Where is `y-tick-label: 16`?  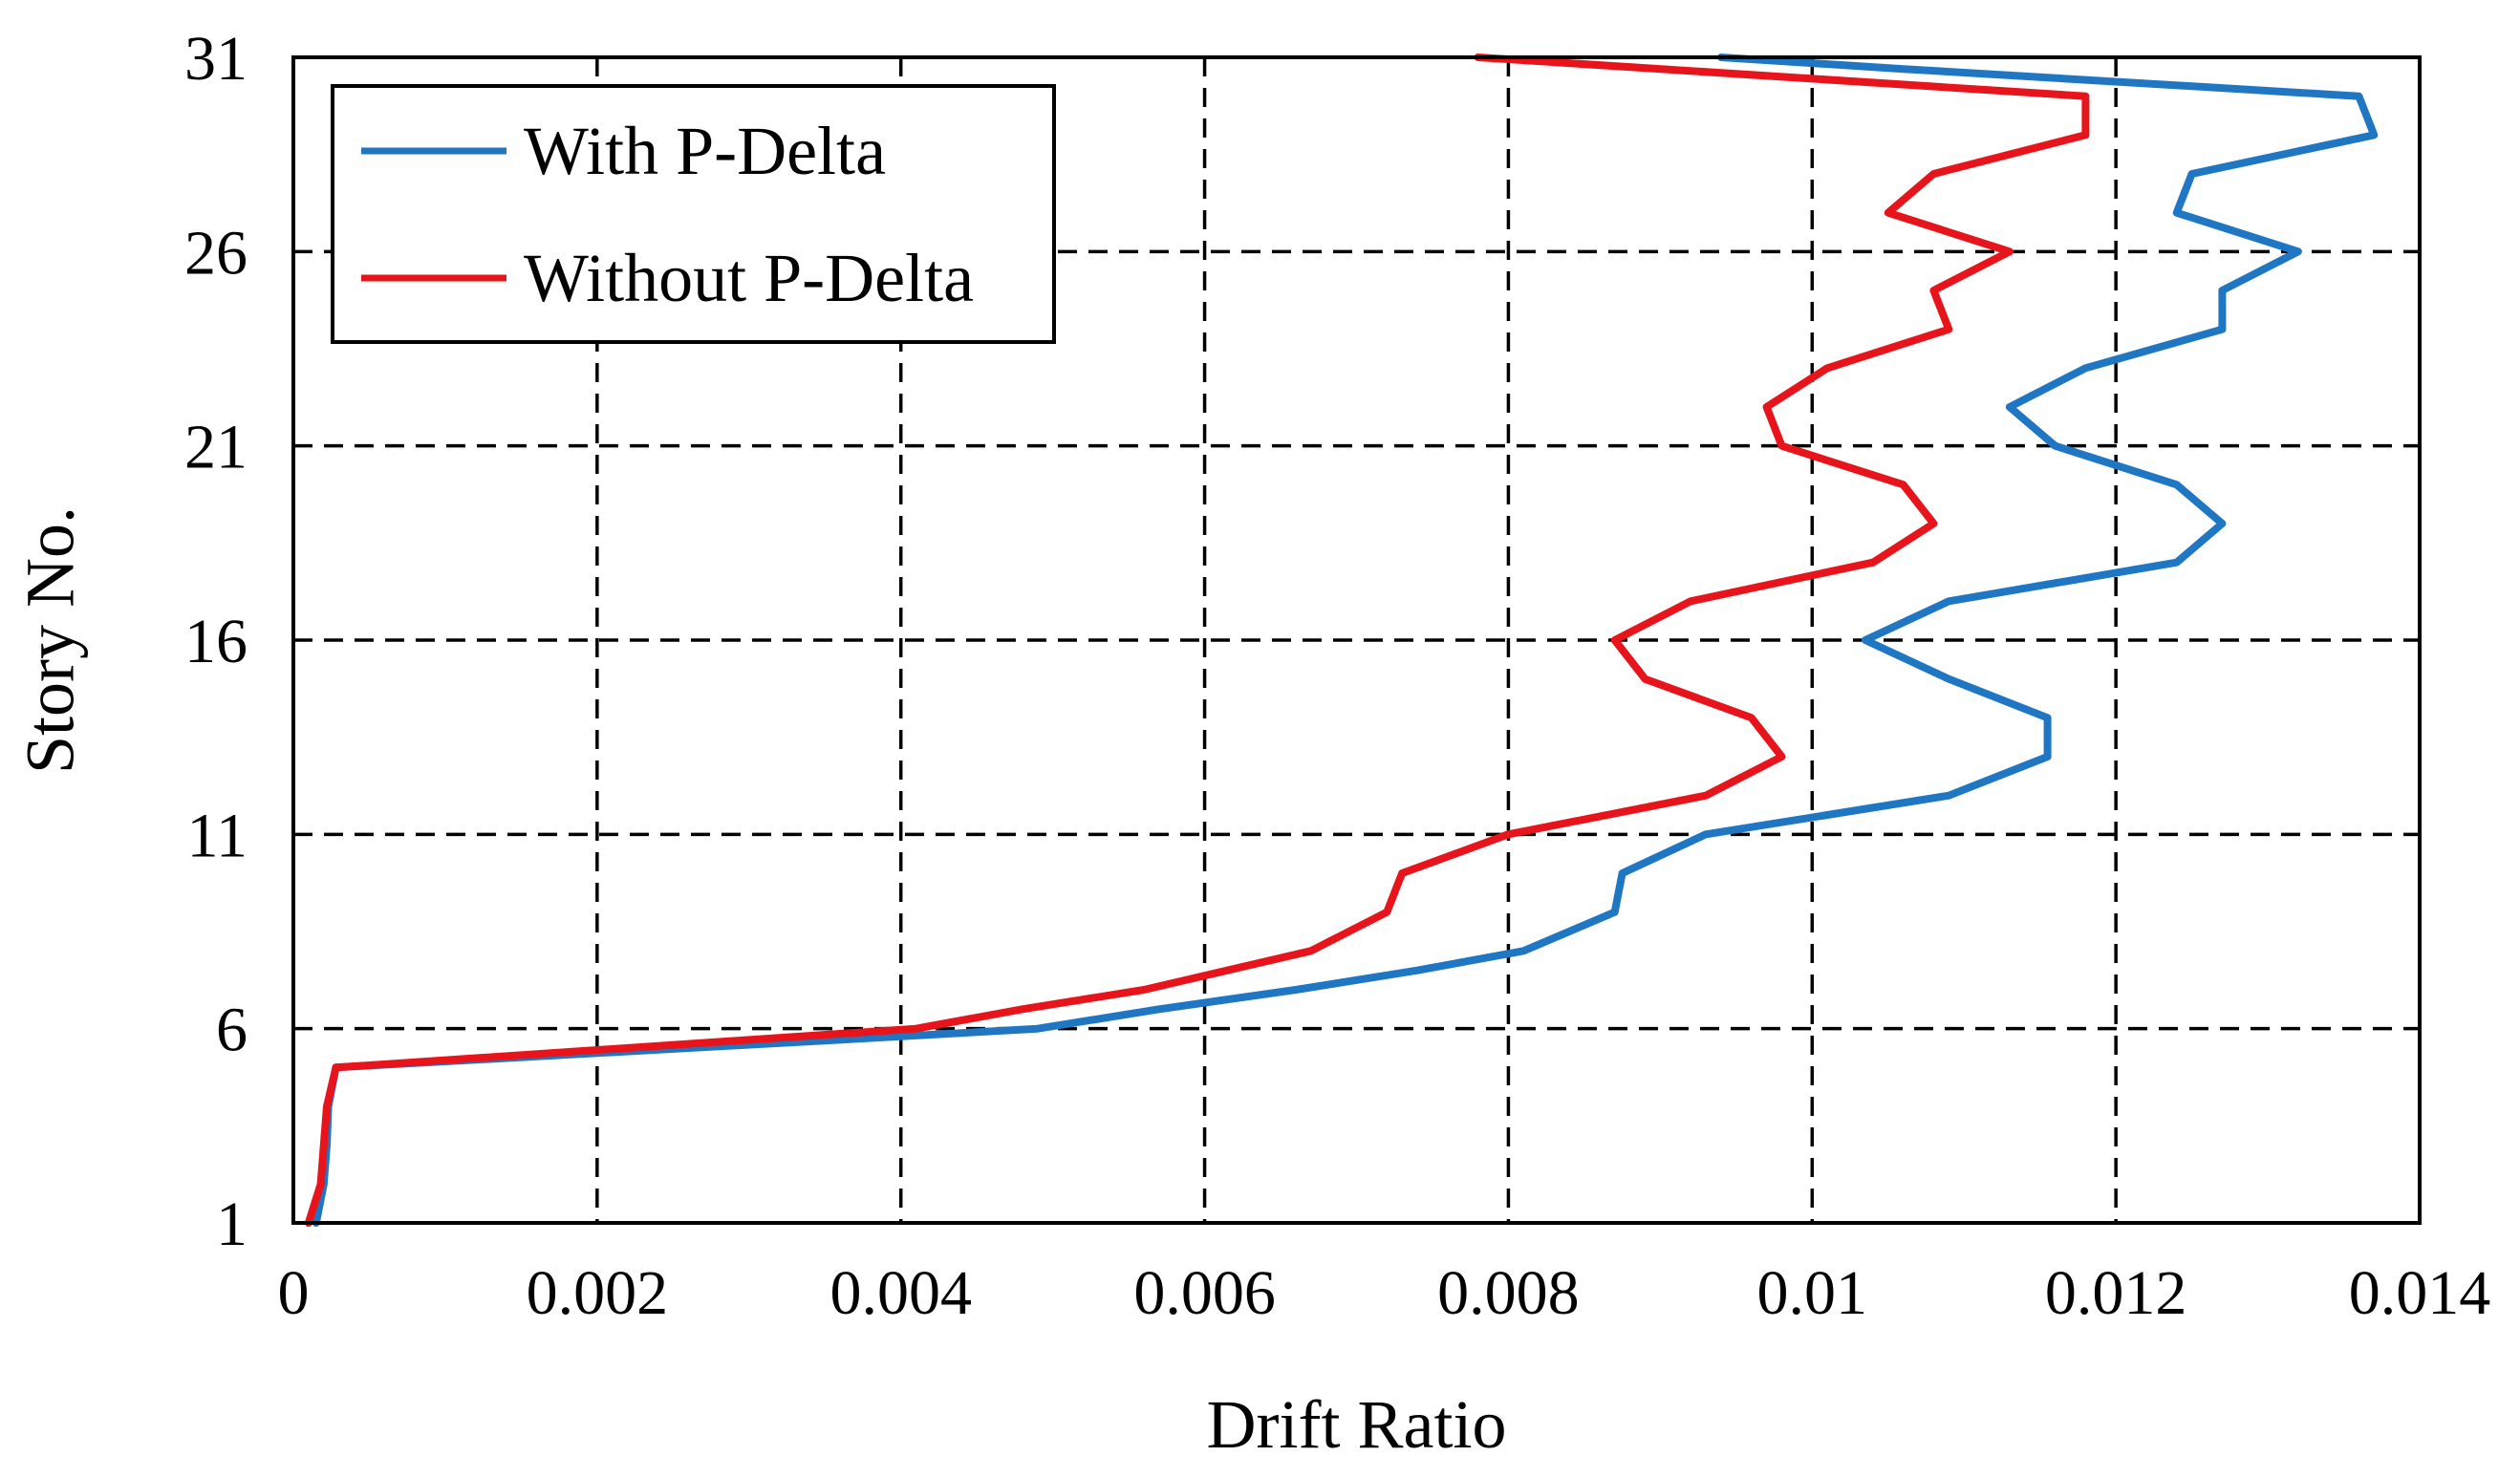 y-tick-label: 16 is located at coordinates (216, 642).